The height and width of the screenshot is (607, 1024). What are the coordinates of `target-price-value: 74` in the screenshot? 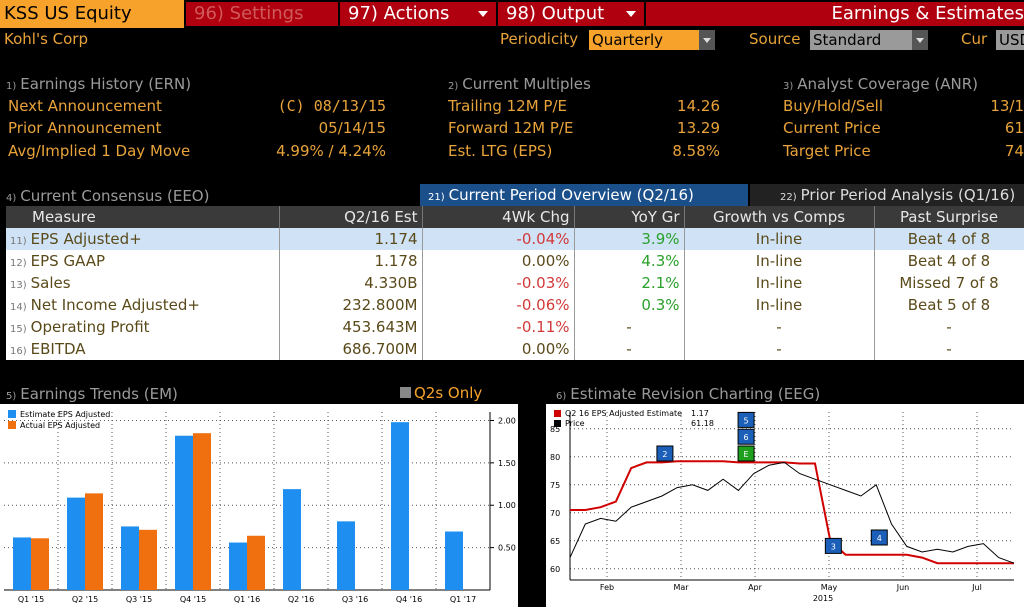 It's located at (1014, 151).